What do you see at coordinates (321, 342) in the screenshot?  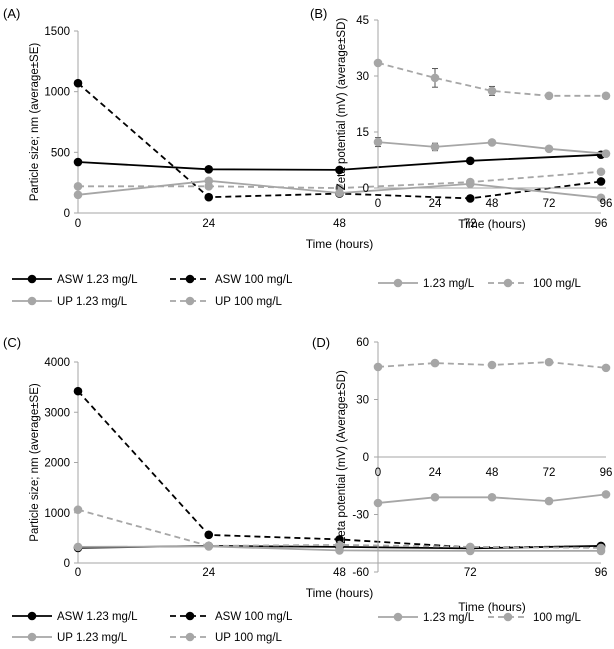 I see `panel-label: (D)` at bounding box center [321, 342].